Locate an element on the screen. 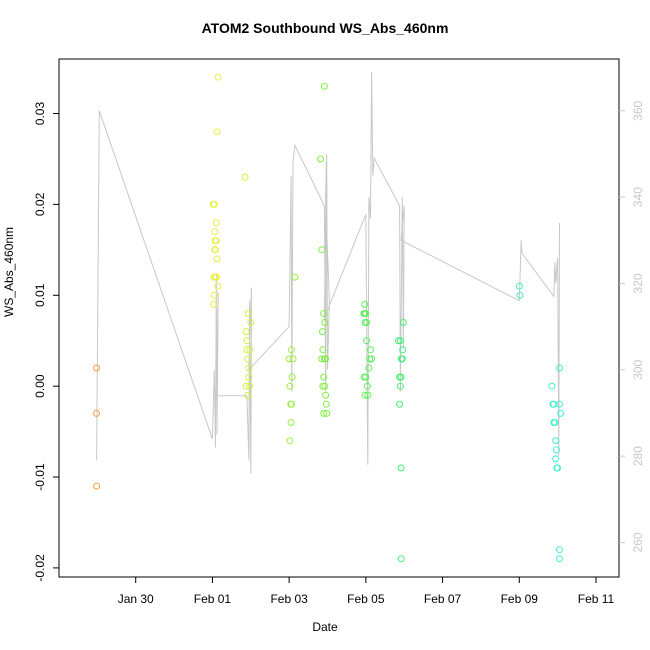  y-tick-label: 0.03 is located at coordinates (40, 114).